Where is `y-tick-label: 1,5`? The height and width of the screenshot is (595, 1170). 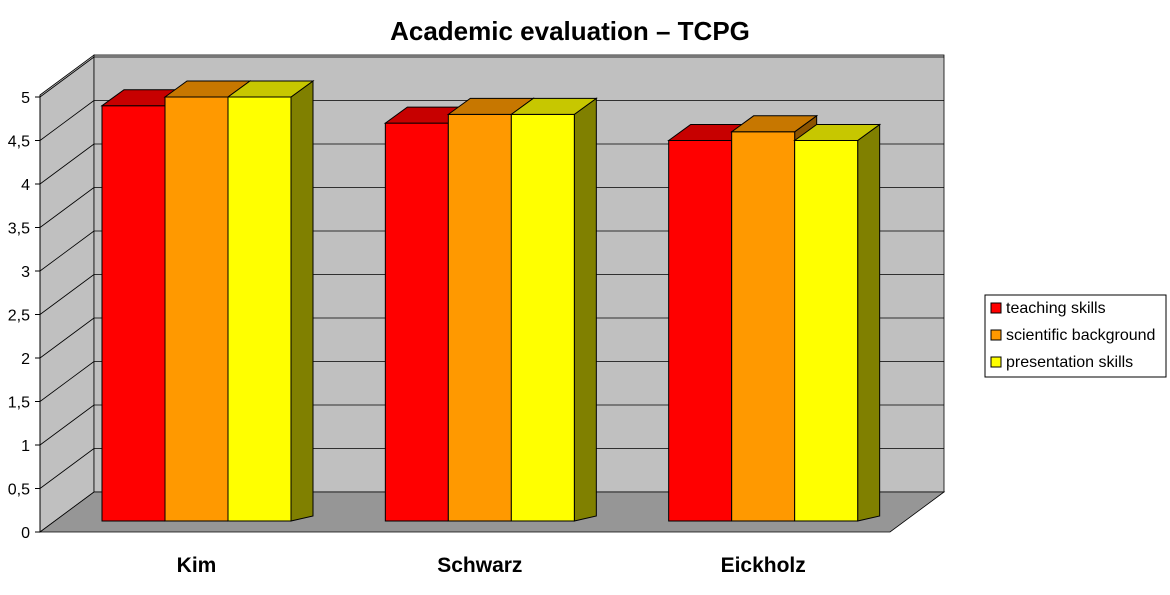
y-tick-label: 1,5 is located at coordinates (19, 403).